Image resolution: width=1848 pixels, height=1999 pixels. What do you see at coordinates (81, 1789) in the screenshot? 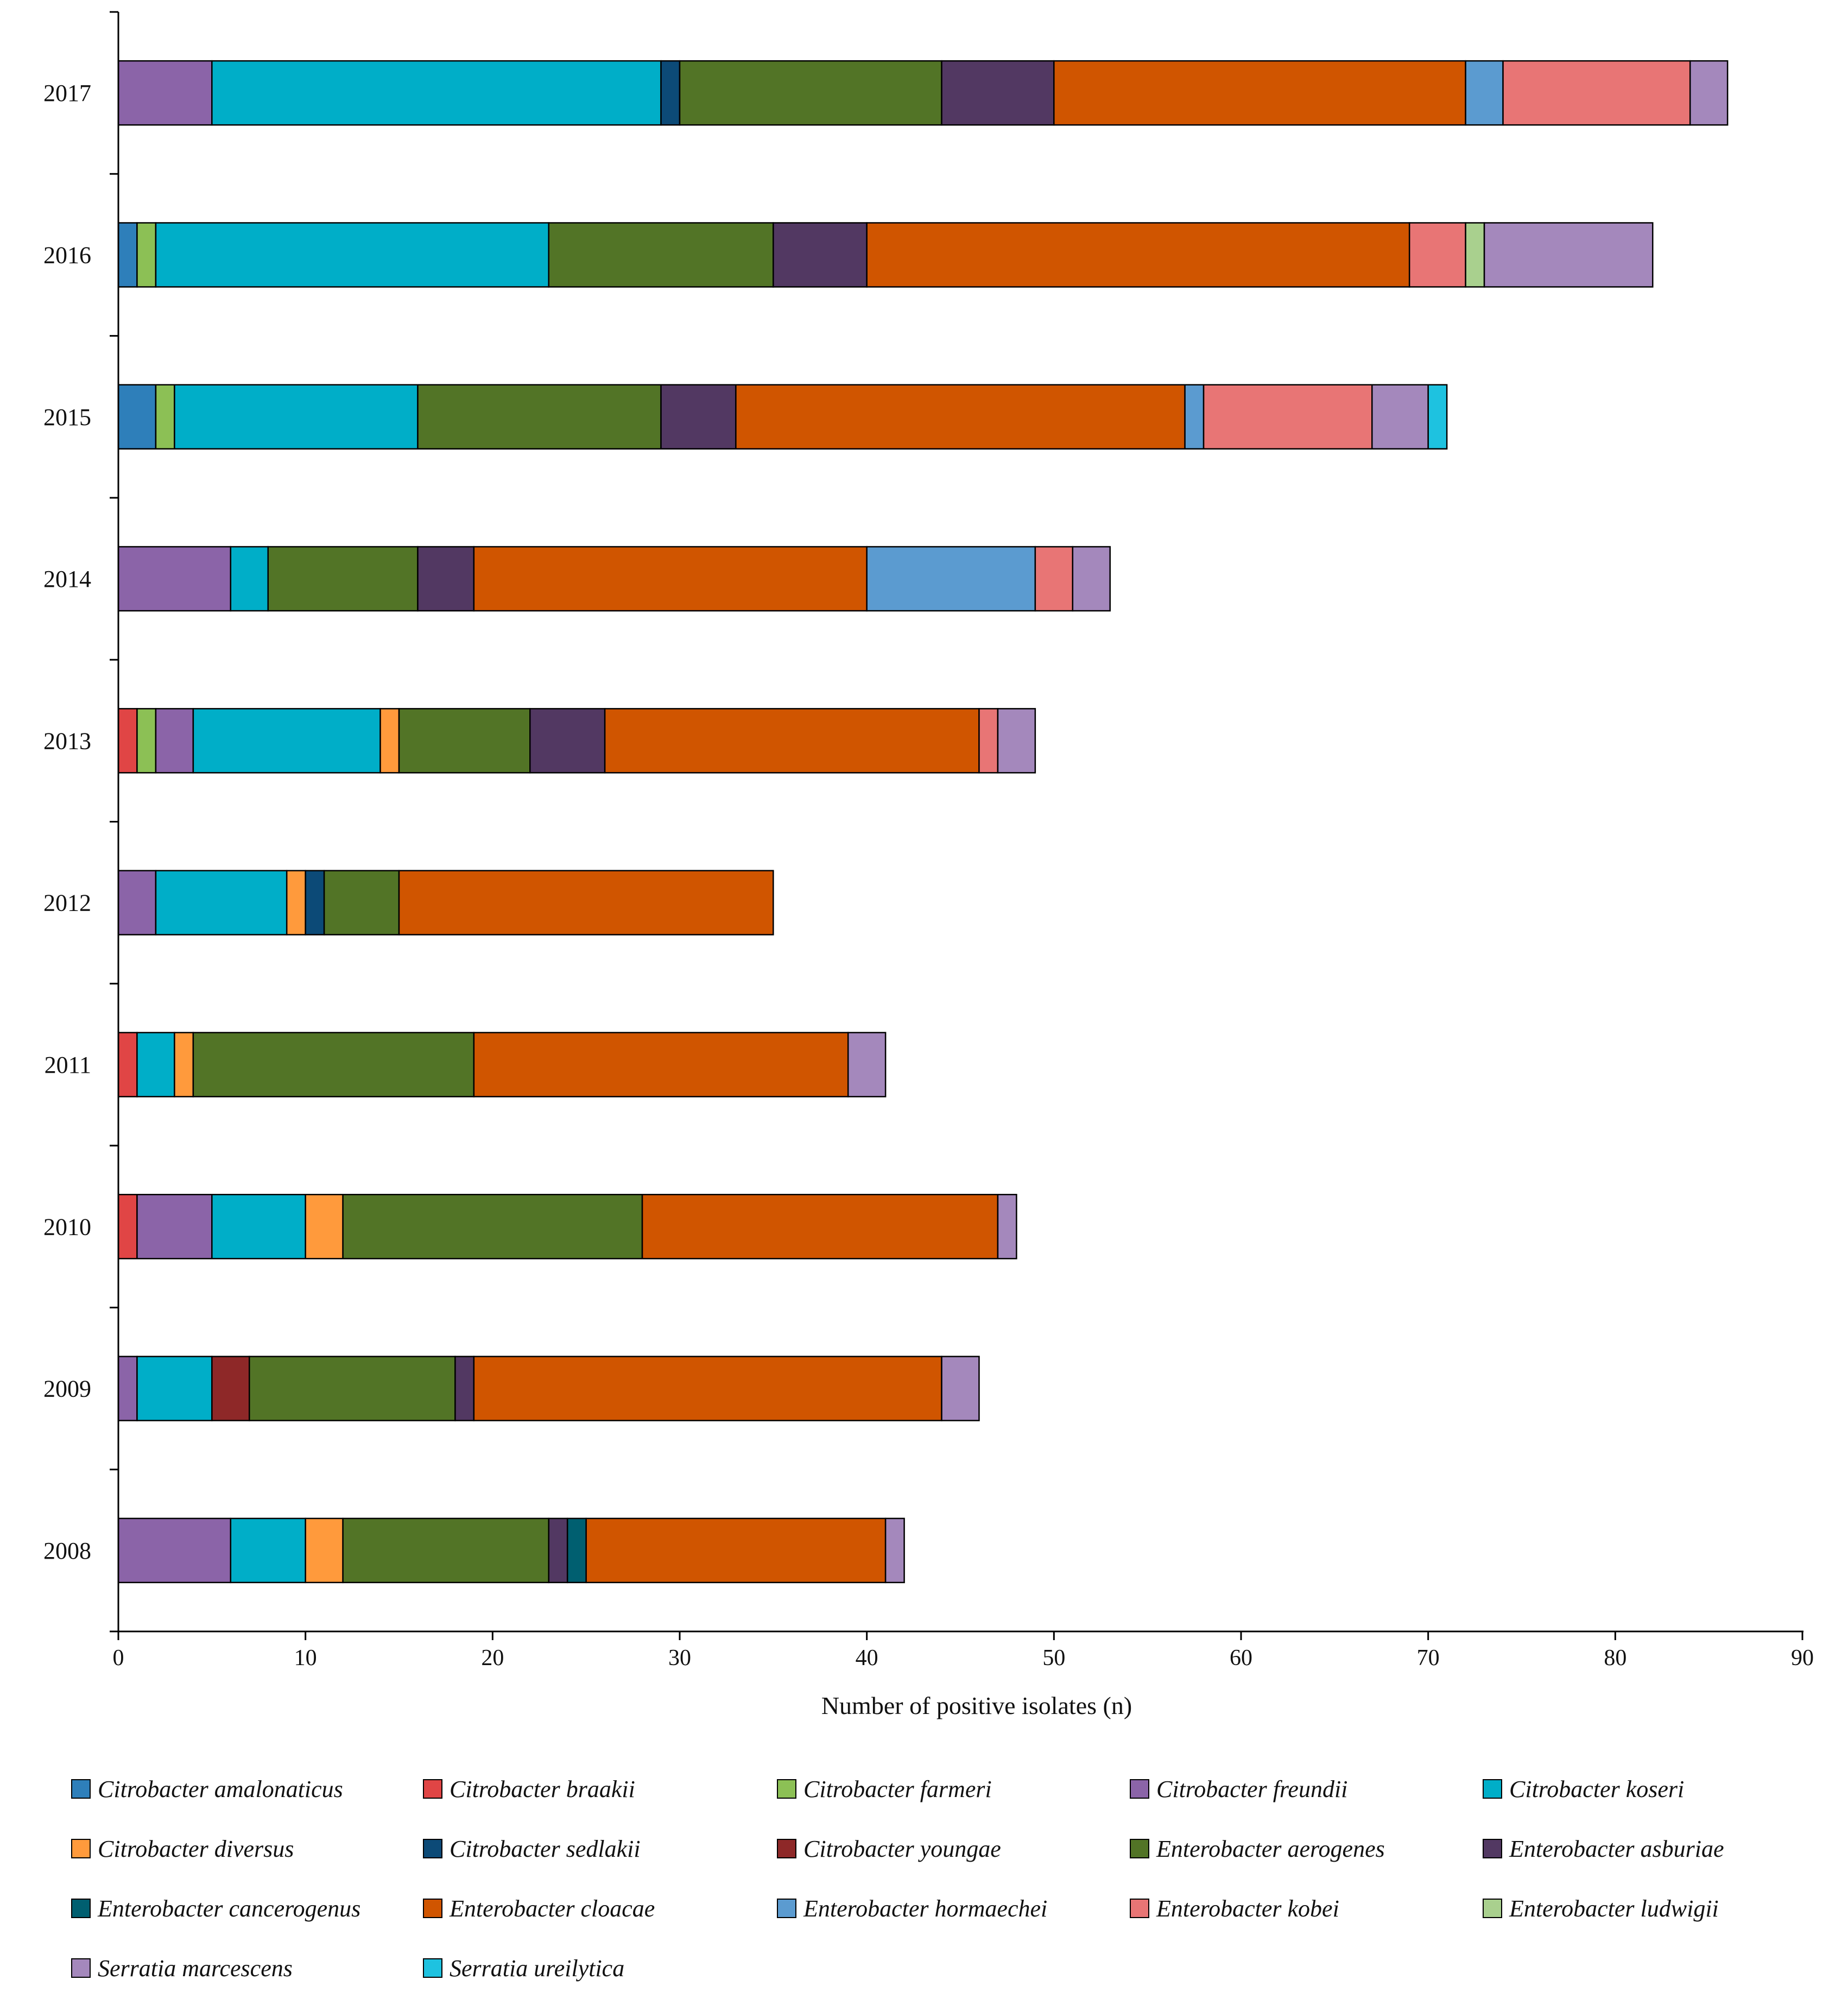
I see `legend-swatch-citrobacter-amalonaticus` at bounding box center [81, 1789].